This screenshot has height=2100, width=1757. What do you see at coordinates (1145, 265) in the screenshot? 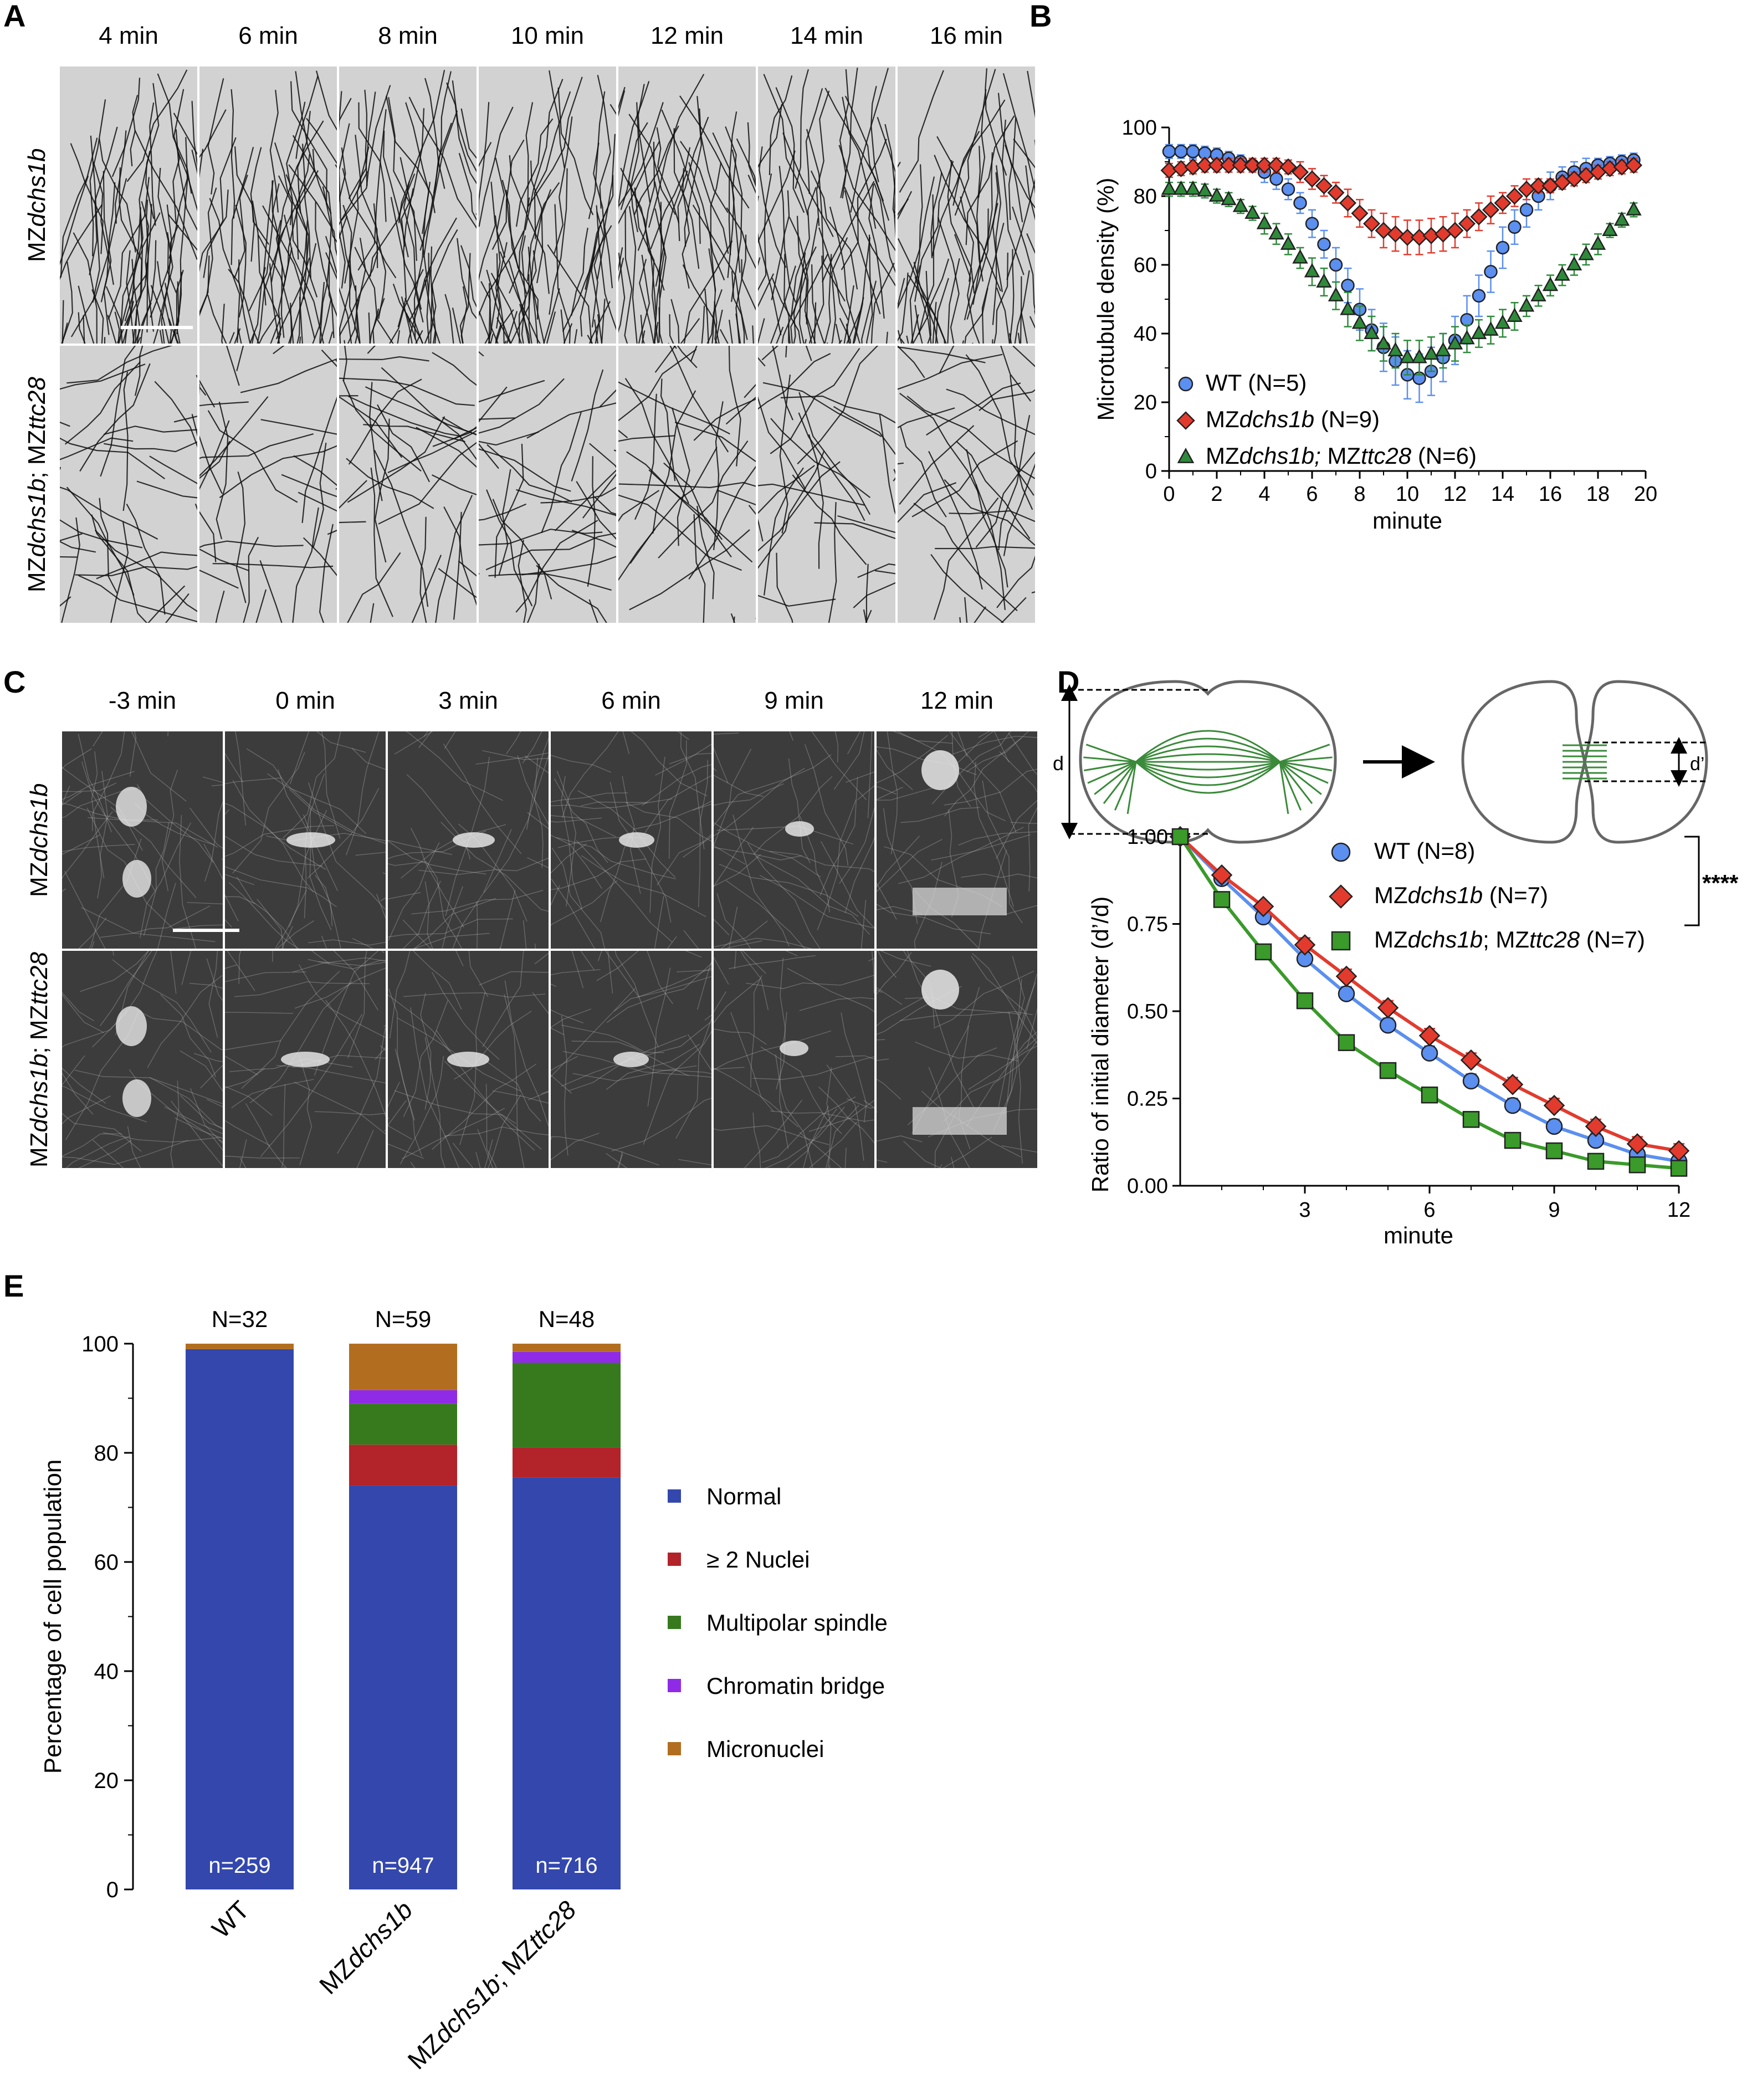
I see `y-tick-label: 60` at bounding box center [1145, 265].